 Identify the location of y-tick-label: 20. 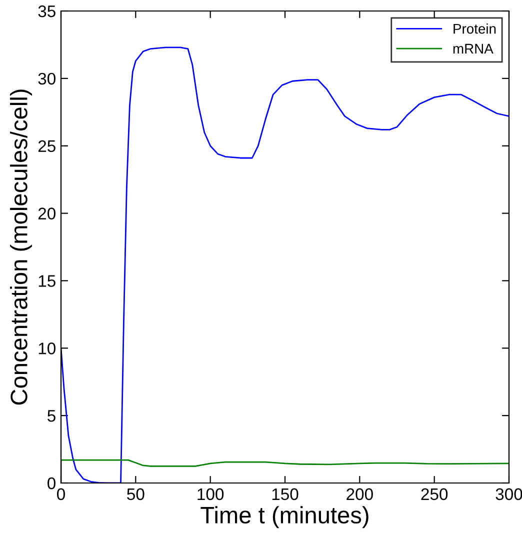
(47, 214).